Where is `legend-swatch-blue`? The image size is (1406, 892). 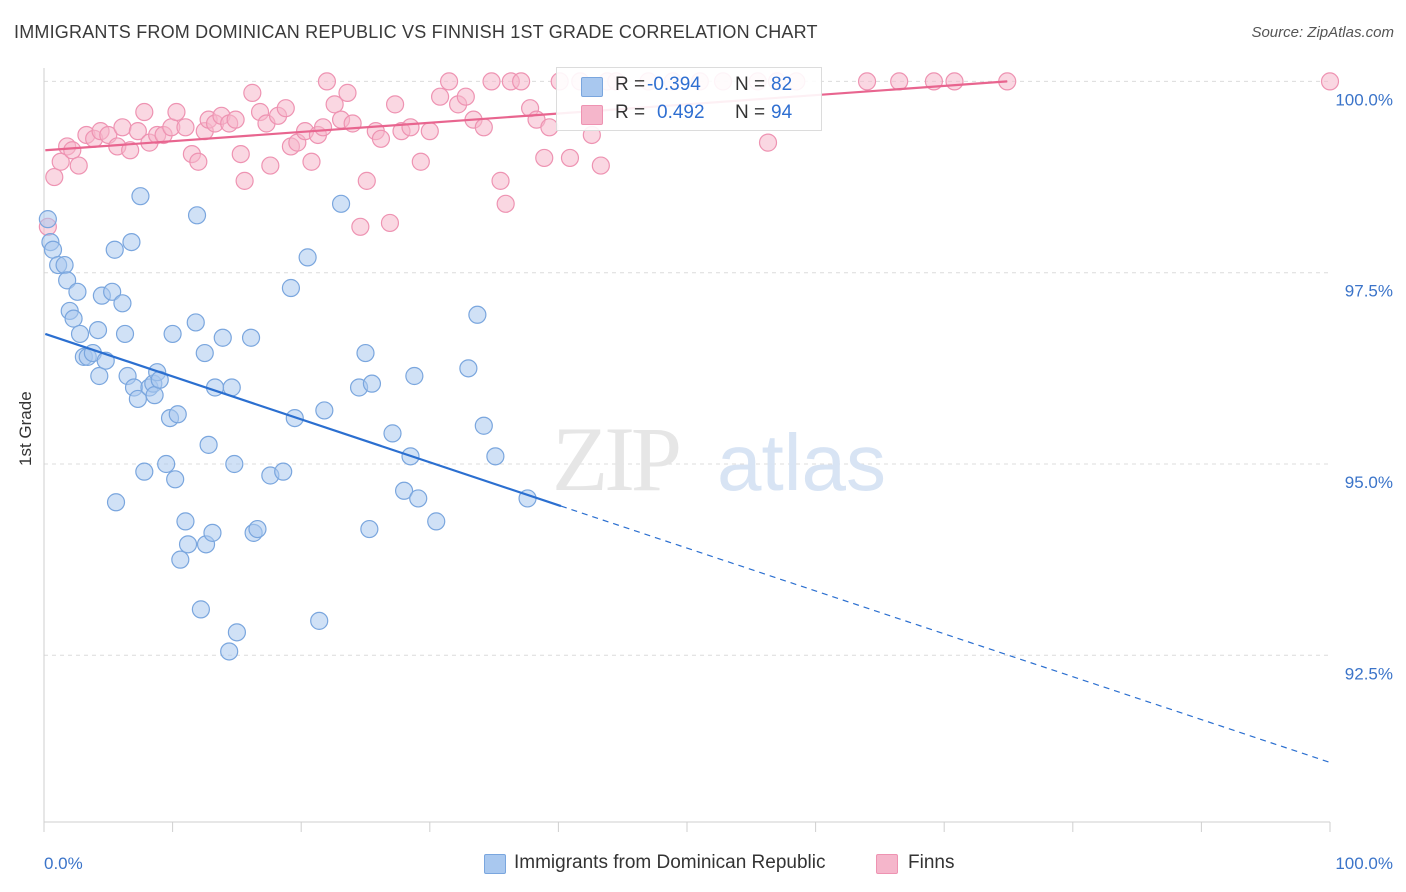 legend-swatch-blue is located at coordinates (592, 87).